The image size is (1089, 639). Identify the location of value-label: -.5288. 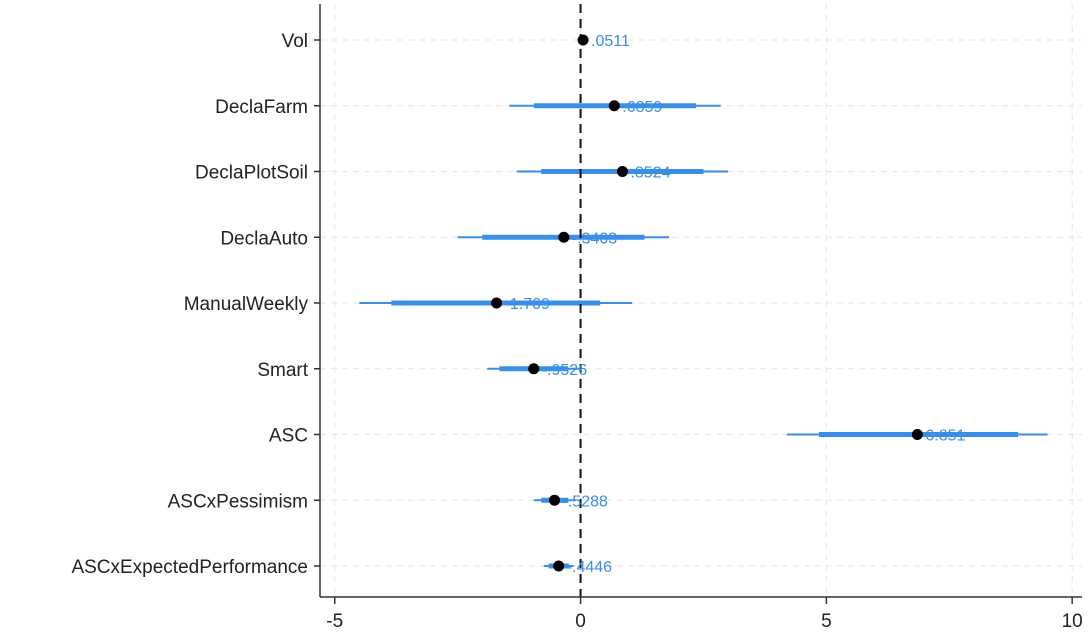
(585, 501).